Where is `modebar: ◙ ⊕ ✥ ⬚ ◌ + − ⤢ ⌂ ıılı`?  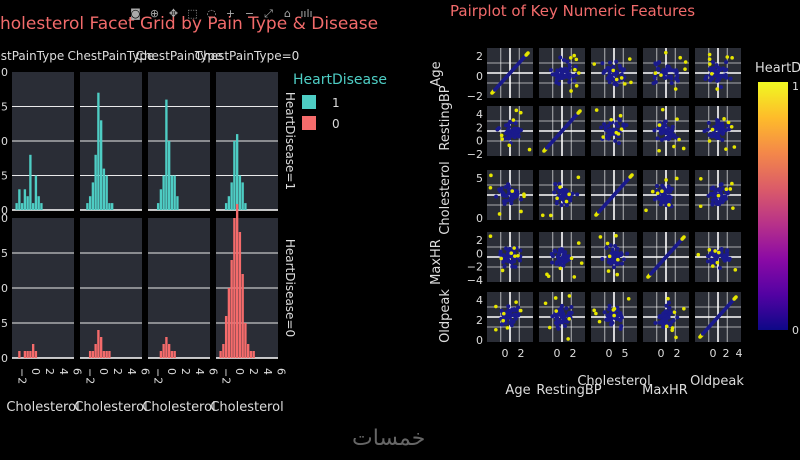
modebar: ◙ ⊕ ✥ ⬚ ◌ + − ⤢ ⌂ ıılı is located at coordinates (221, 13).